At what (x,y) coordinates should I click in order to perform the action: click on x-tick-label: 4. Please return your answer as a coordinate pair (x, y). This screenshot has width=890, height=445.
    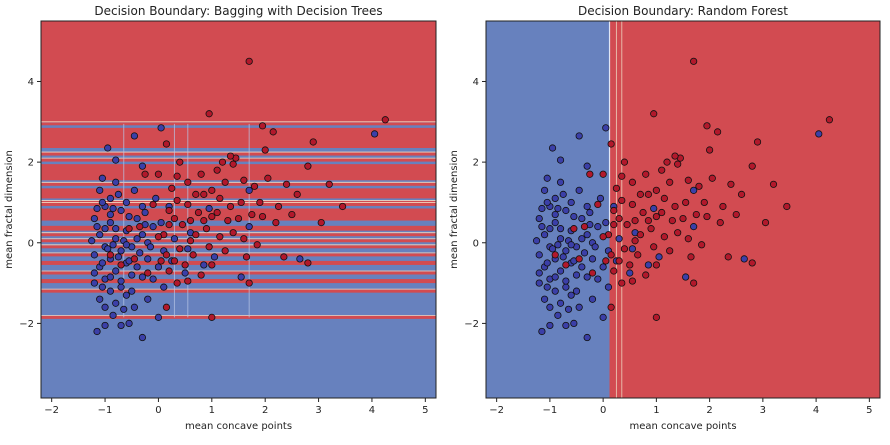
    Looking at the image, I should click on (372, 410).